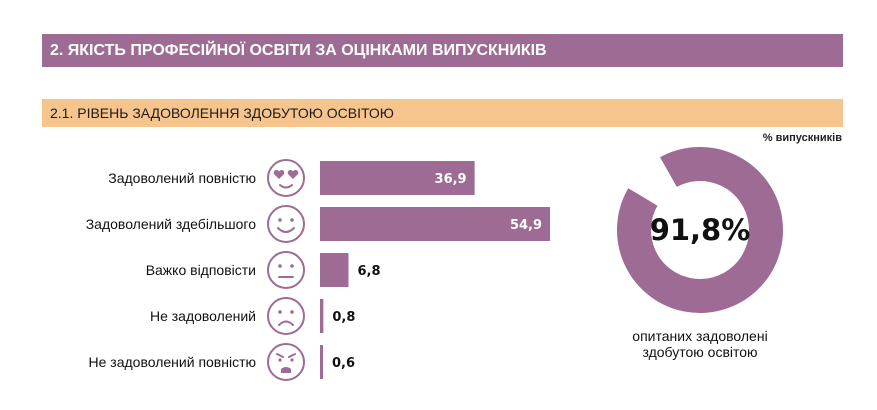 The width and height of the screenshot is (877, 410). Describe the element at coordinates (343, 317) in the screenshot. I see `value-label: 0,8` at that location.